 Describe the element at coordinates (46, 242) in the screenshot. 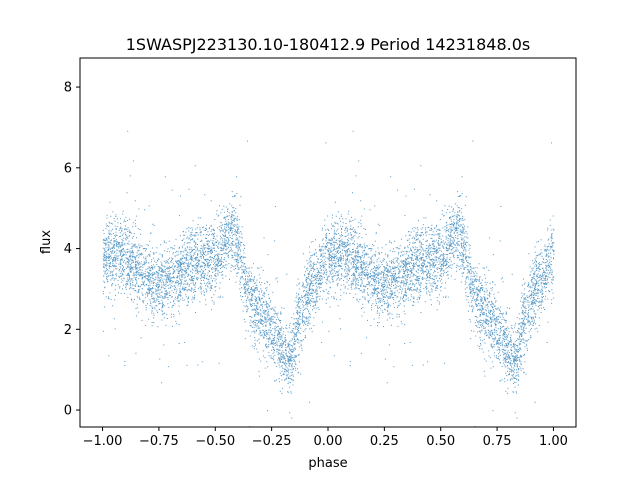

I see `y-axis-label: flux` at that location.